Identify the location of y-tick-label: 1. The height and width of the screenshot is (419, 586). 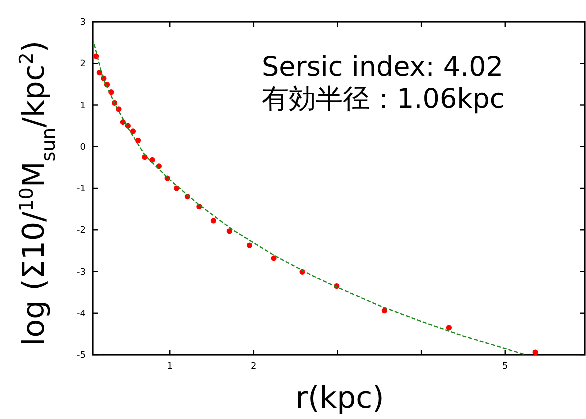
(83, 106).